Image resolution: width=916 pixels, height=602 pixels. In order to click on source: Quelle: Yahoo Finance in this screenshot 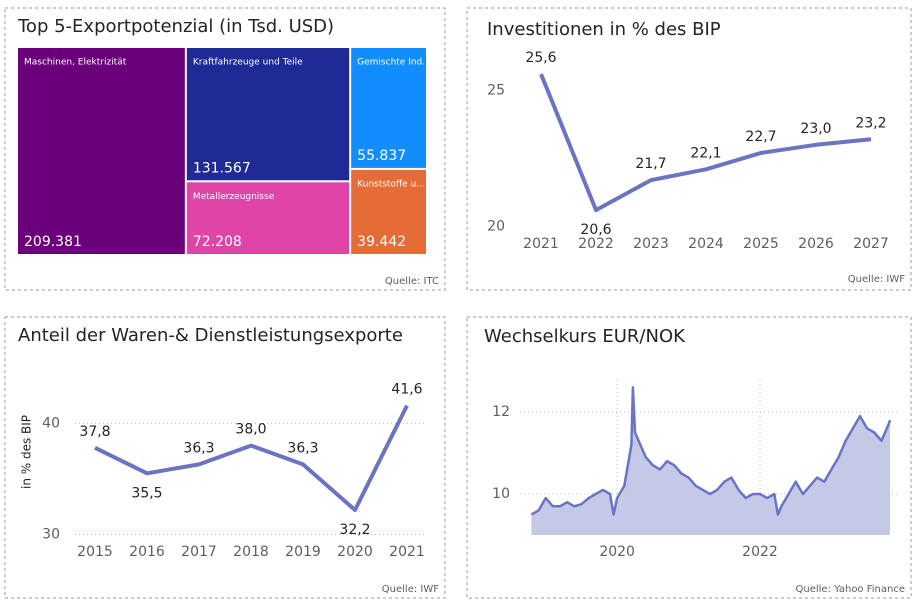, I will do `click(851, 589)`.